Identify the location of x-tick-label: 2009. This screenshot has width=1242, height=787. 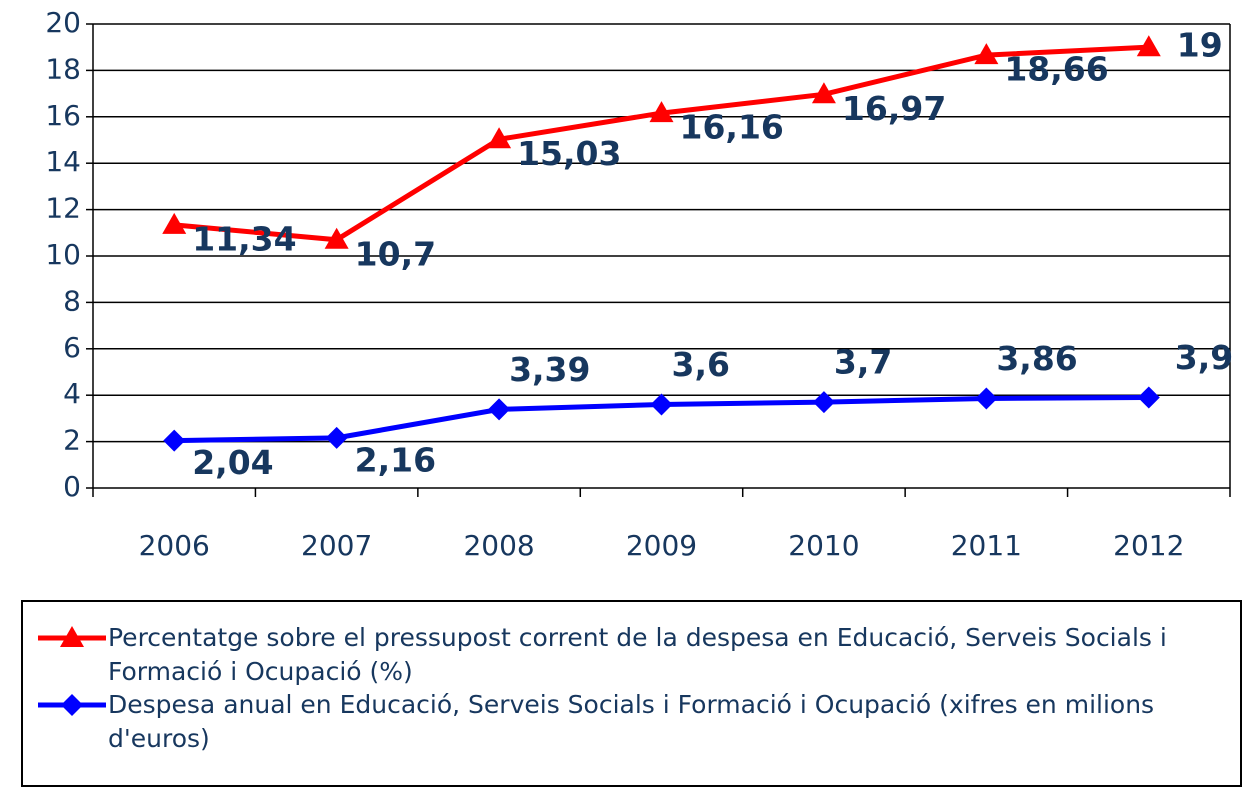
(661, 545).